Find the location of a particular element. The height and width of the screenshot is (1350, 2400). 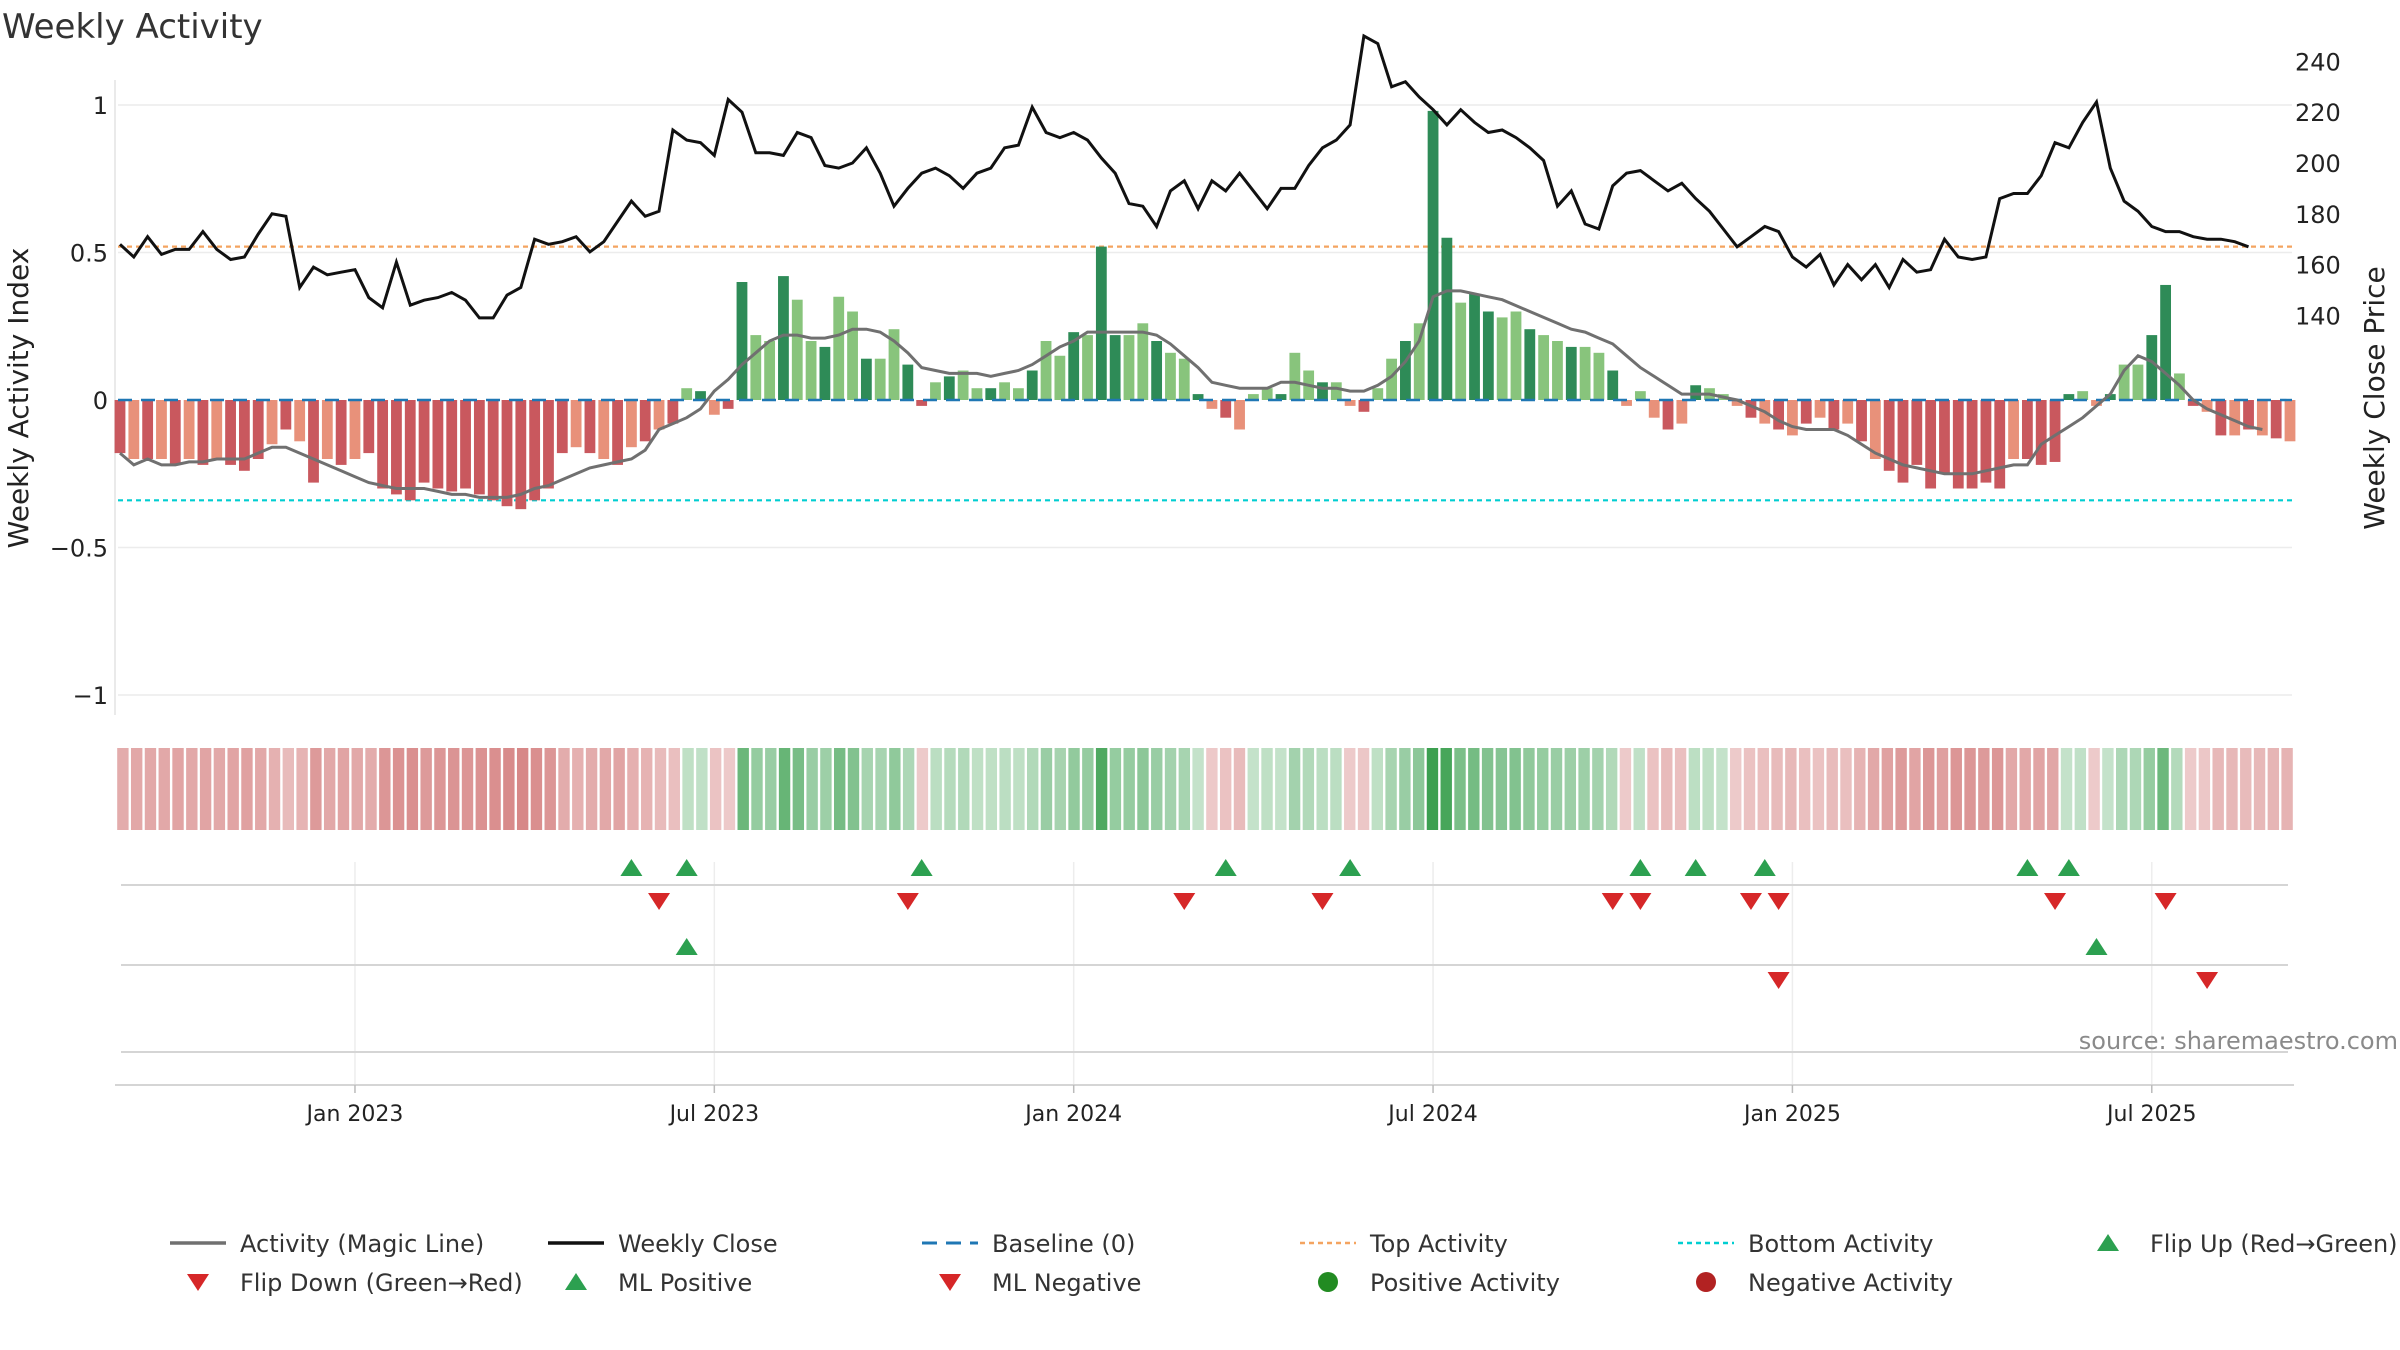

legend-item: Baseline (0) is located at coordinates (1028, 1244).